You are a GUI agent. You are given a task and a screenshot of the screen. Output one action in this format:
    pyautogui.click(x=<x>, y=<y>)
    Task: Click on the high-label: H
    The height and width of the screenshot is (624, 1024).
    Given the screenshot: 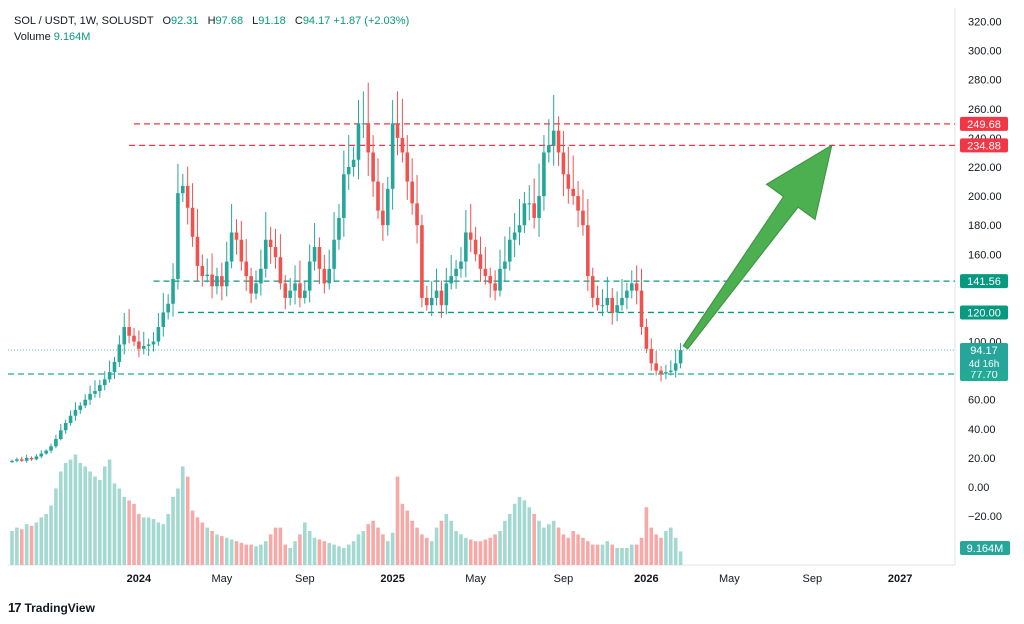 What is the action you would take?
    pyautogui.click(x=211, y=21)
    